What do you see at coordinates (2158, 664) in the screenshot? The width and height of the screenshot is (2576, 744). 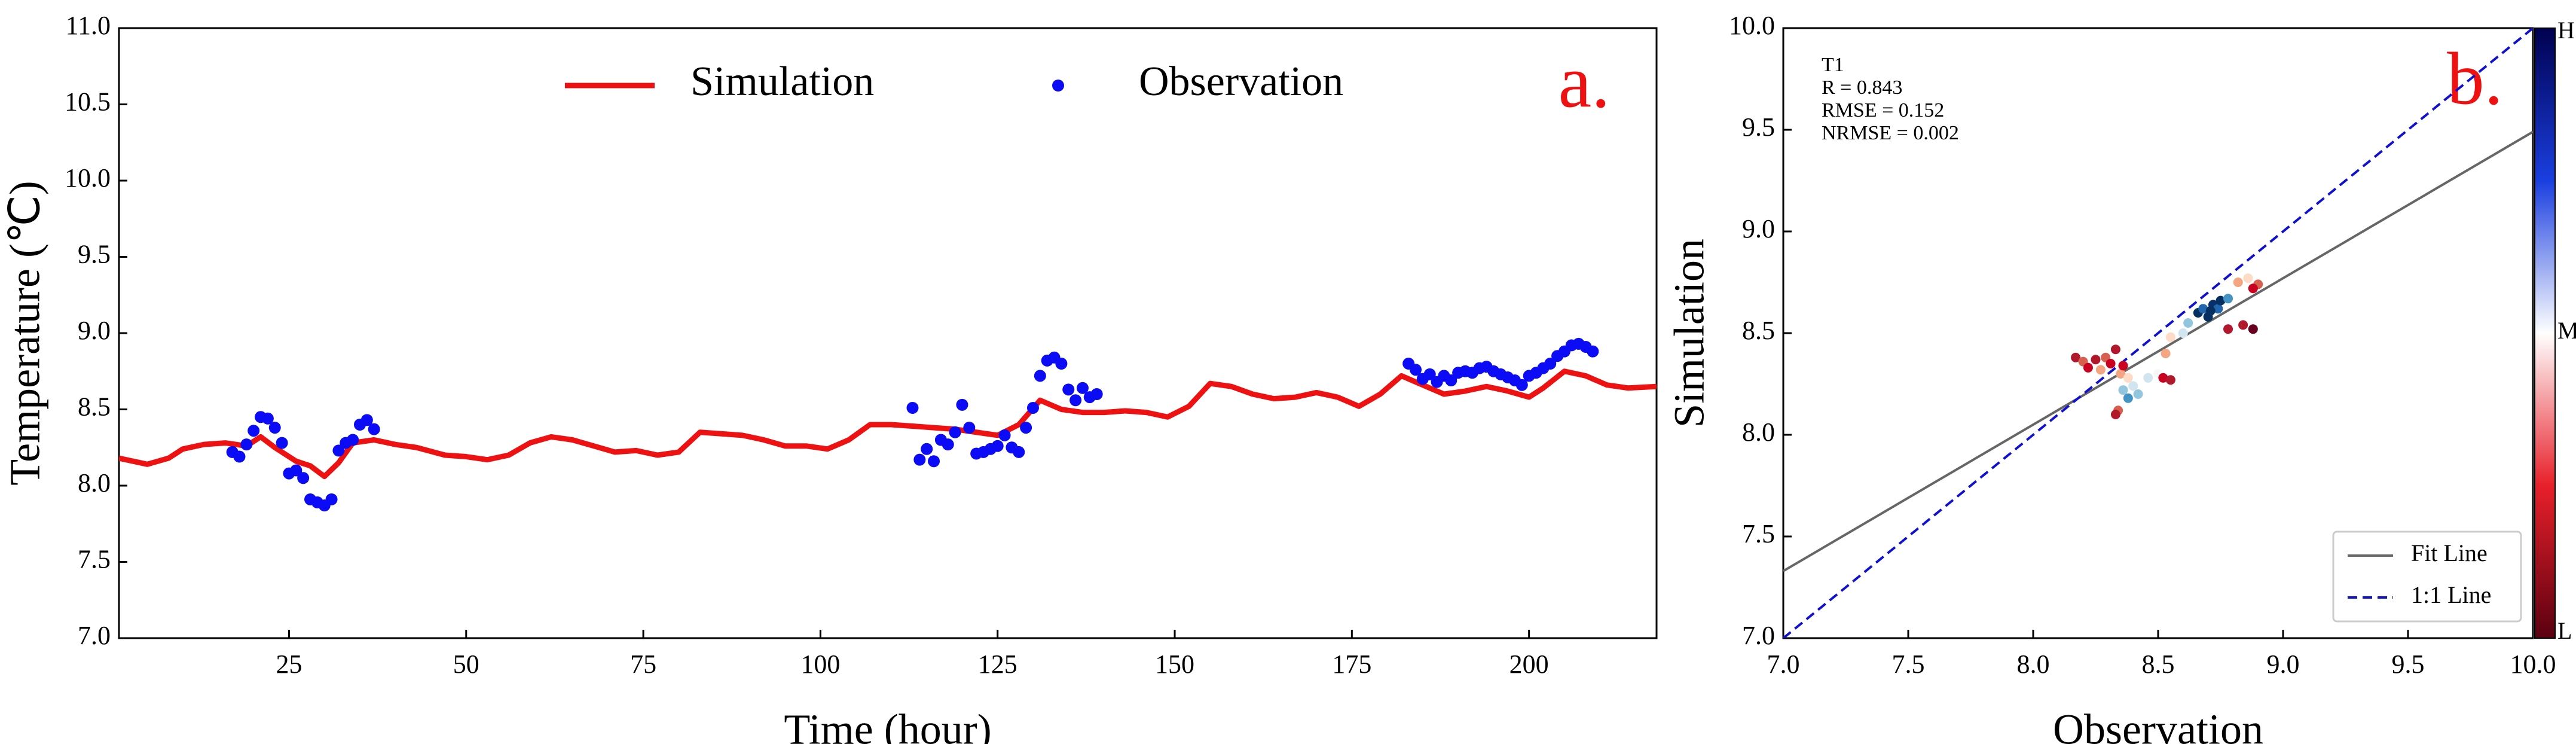 I see `x-tick-label: 8.5` at bounding box center [2158, 664].